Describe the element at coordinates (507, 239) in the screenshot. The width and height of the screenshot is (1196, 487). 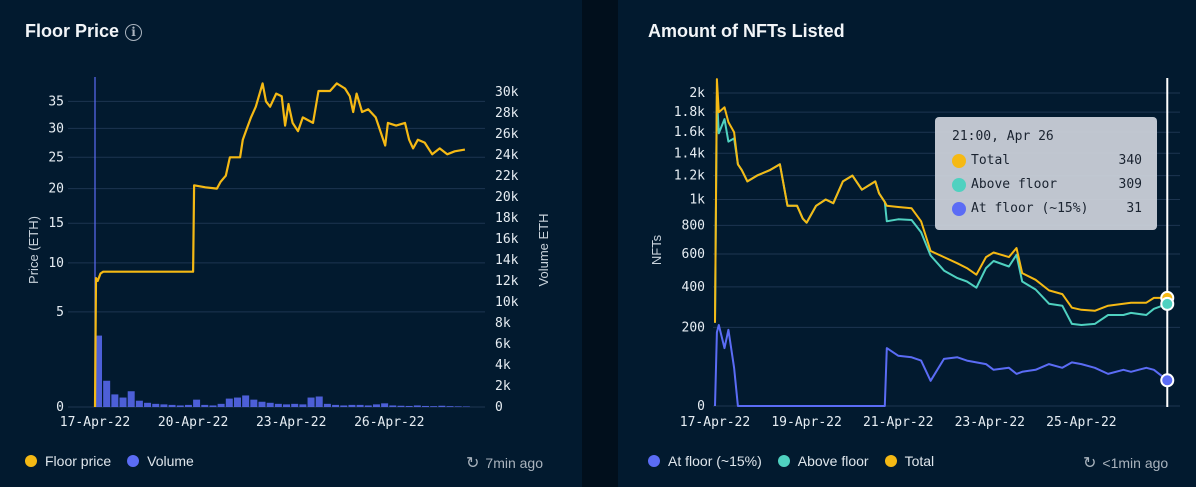
I see `y2-tick-label: 16k` at that location.